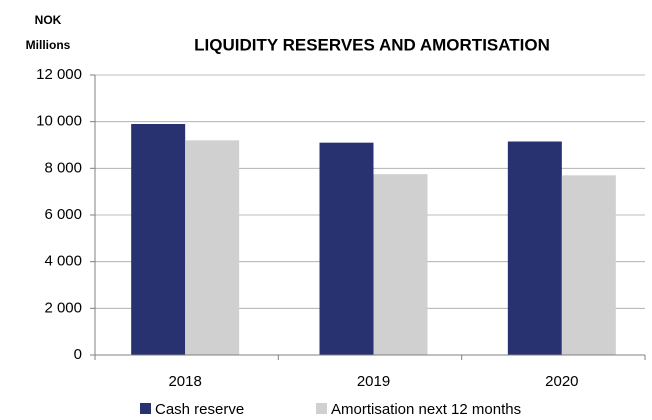 Image resolution: width=652 pixels, height=420 pixels. I want to click on y-axis-label: NOK, so click(48, 20).